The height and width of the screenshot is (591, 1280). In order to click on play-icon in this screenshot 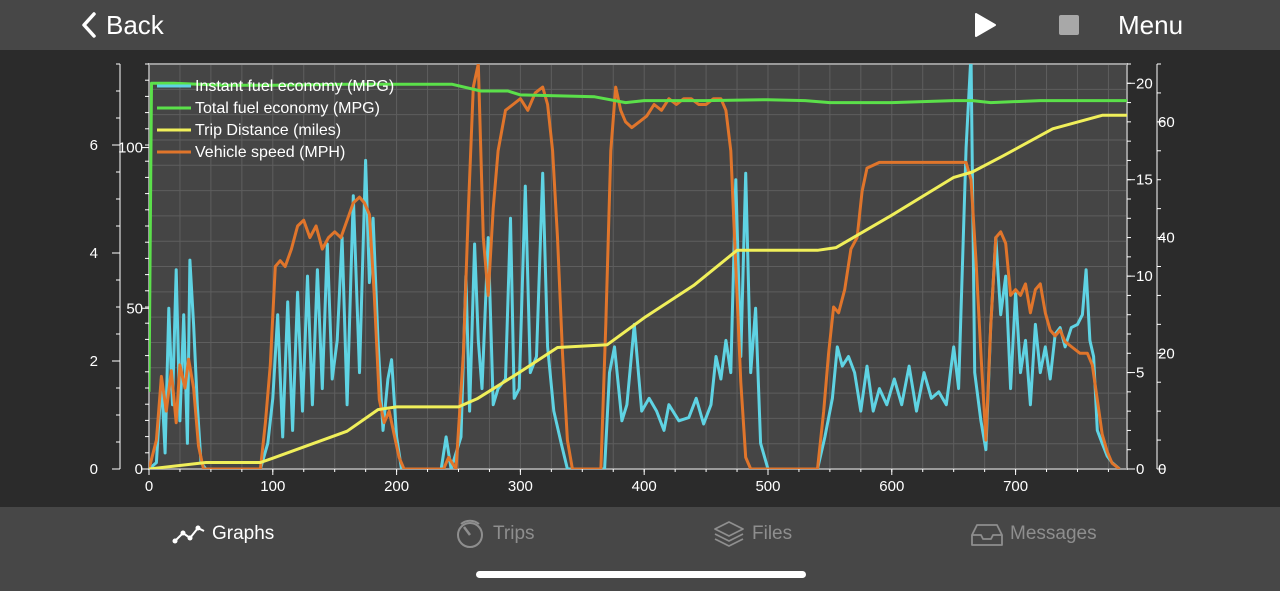, I will do `click(985, 25)`.